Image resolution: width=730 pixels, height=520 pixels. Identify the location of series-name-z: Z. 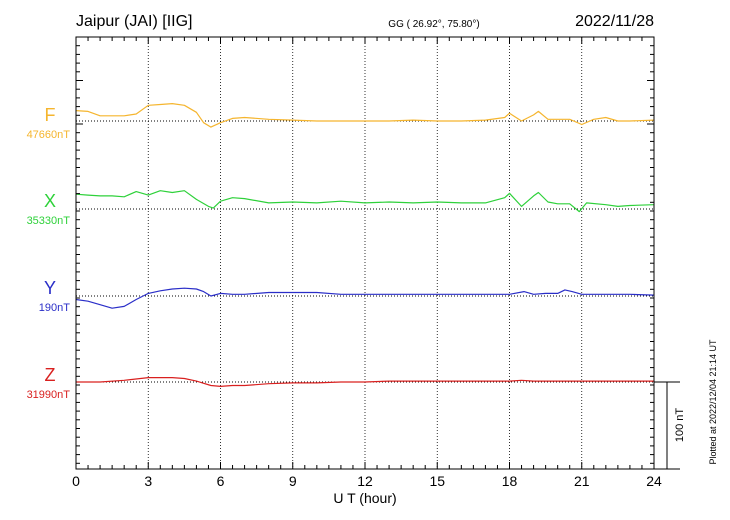
(50, 375).